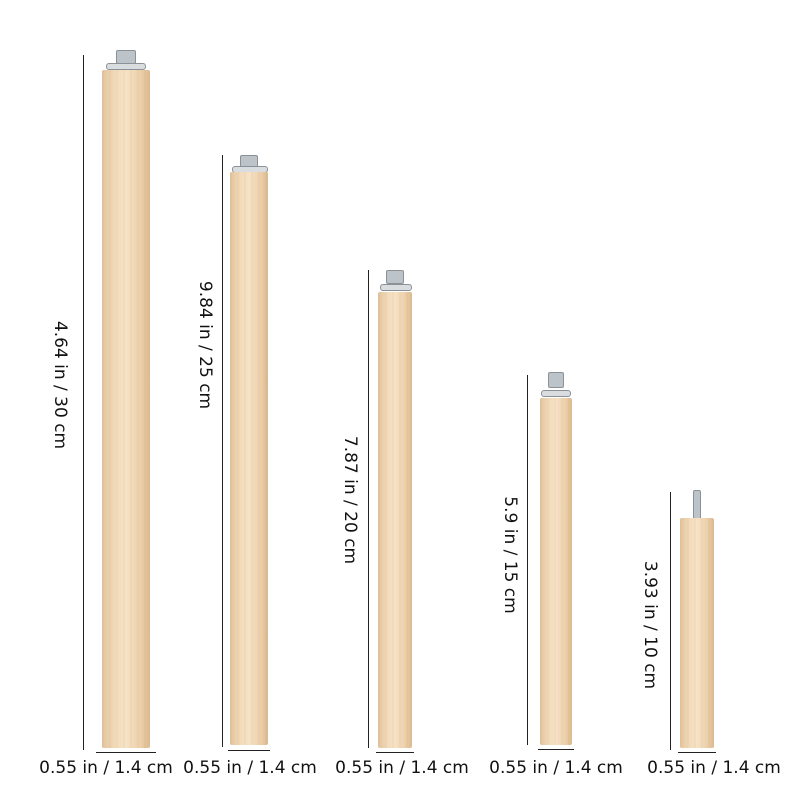 This screenshot has height=800, width=800. What do you see at coordinates (697, 505) in the screenshot?
I see `bolt-icon` at bounding box center [697, 505].